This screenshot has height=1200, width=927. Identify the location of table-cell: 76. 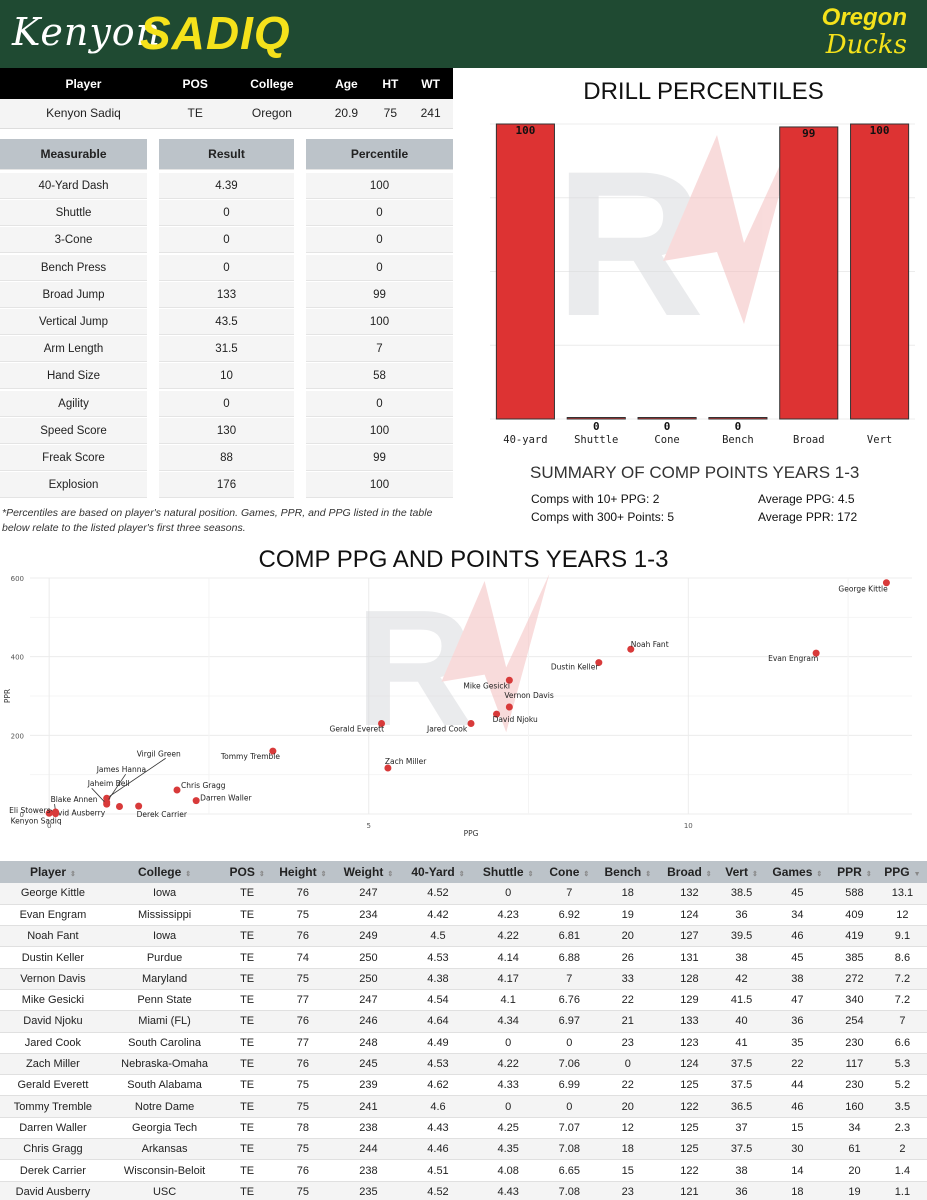
(302, 1170).